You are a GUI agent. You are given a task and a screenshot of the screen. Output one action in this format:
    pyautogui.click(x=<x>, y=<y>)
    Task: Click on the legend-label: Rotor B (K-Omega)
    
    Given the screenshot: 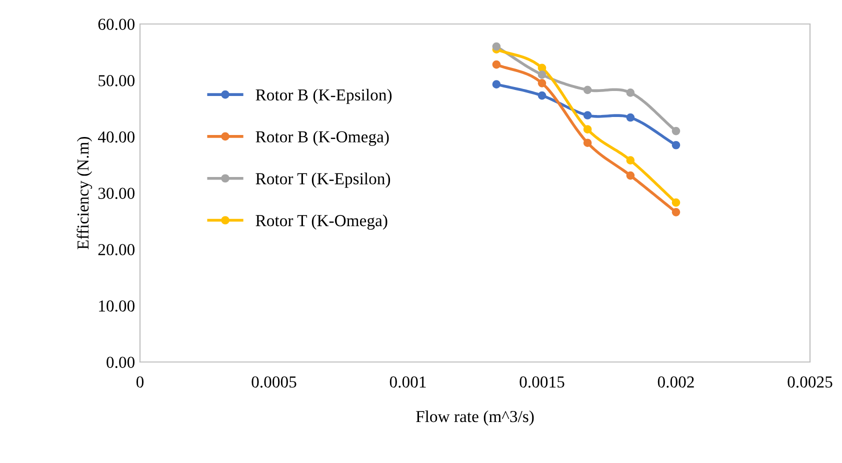 What is the action you would take?
    pyautogui.click(x=322, y=138)
    